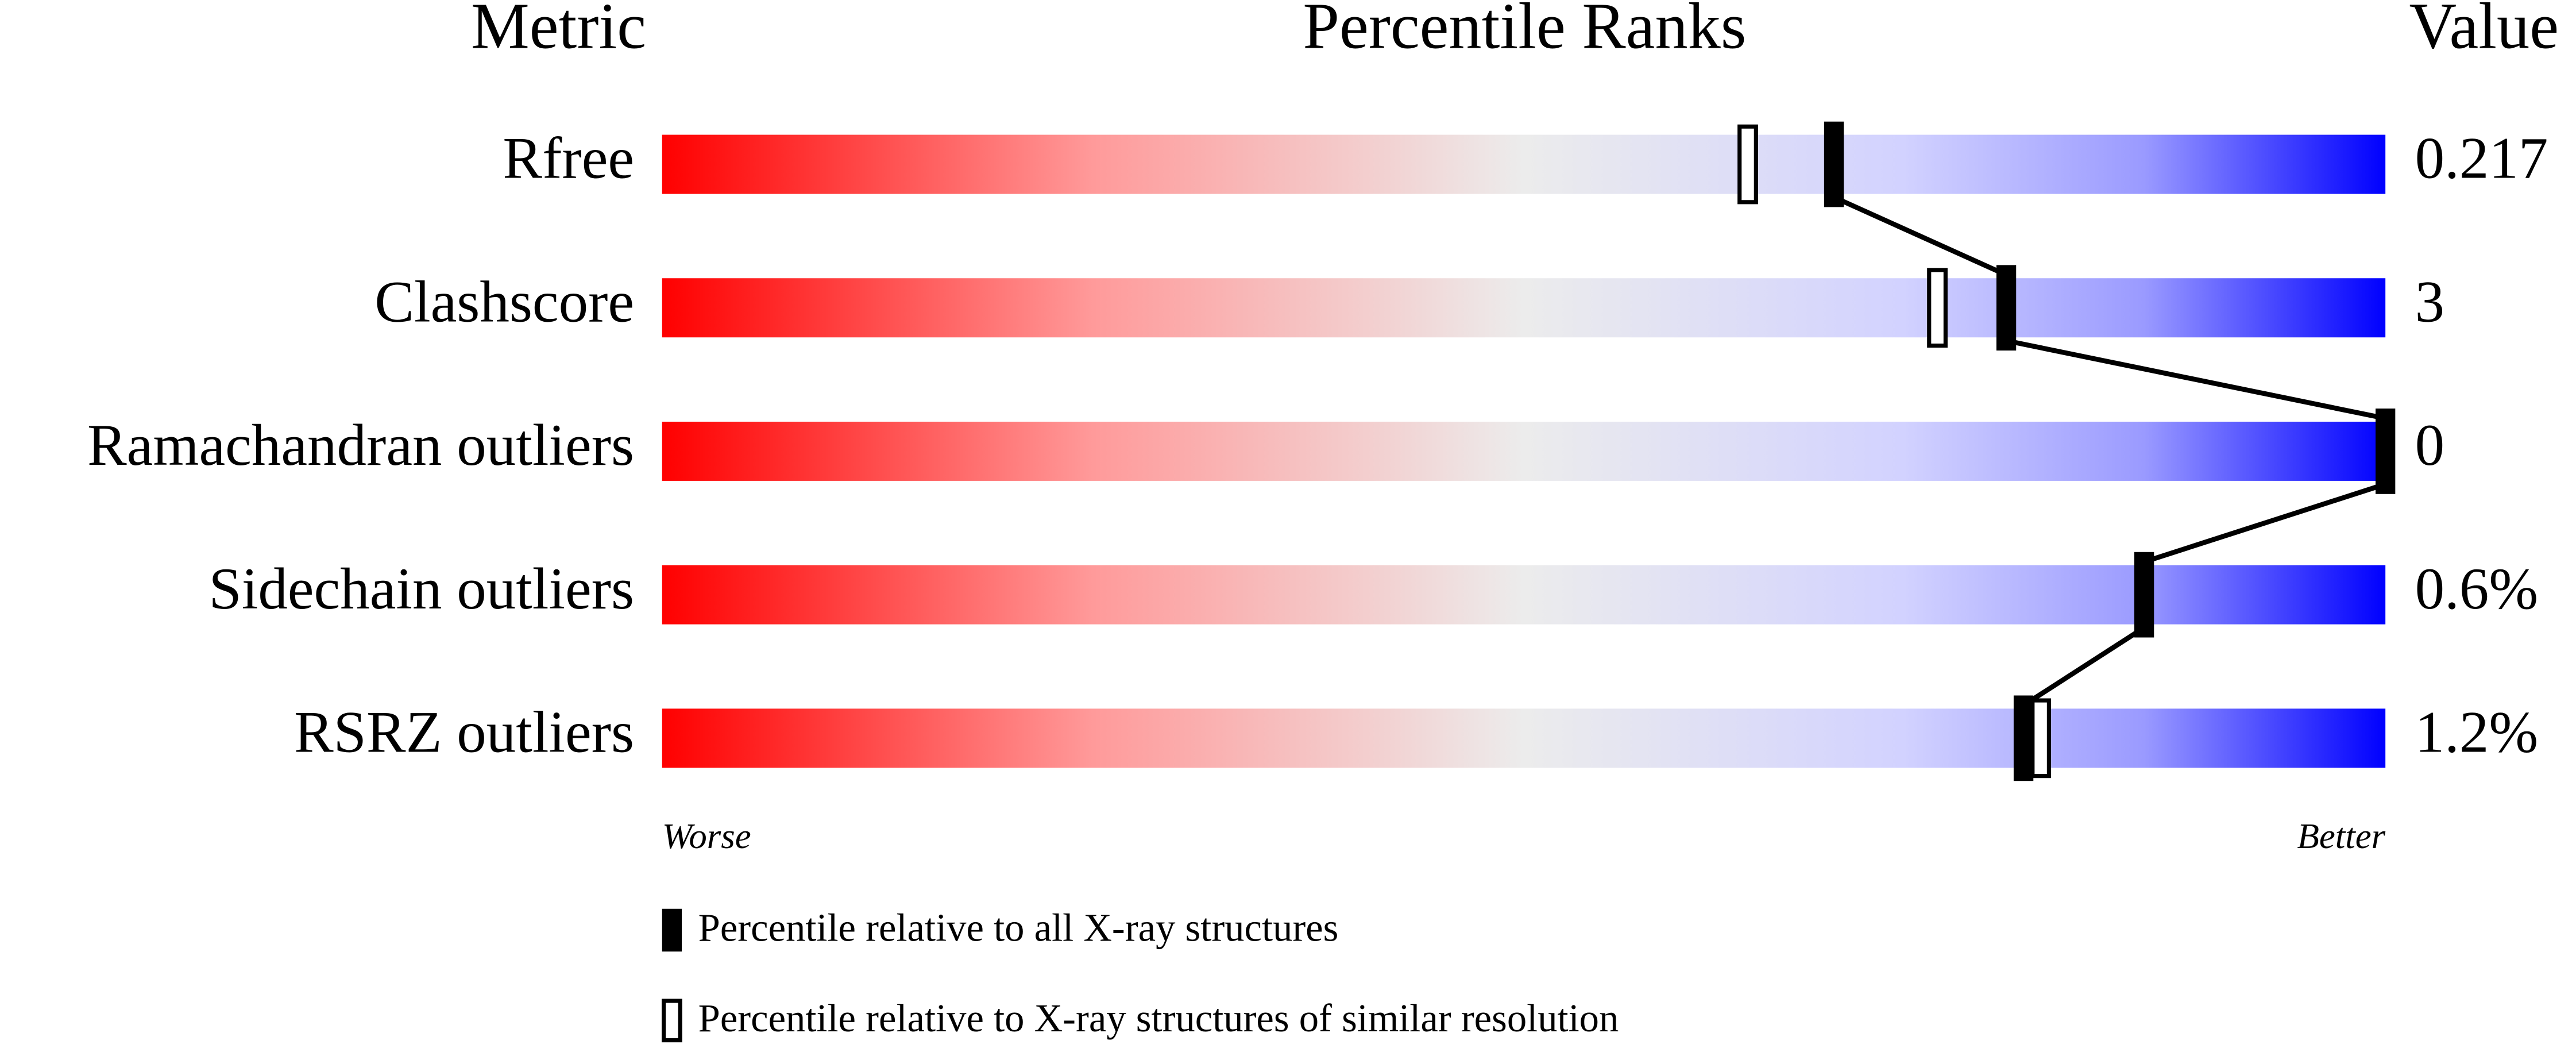  I want to click on metric-label: Clashscore, so click(504, 301).